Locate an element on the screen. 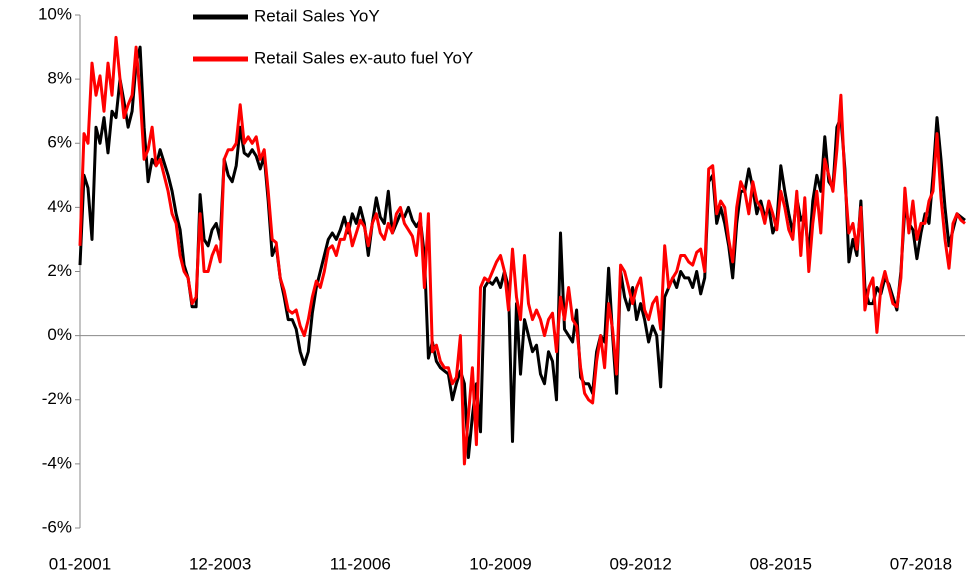 The height and width of the screenshot is (584, 970). y-tick-label: 6% is located at coordinates (59, 142).